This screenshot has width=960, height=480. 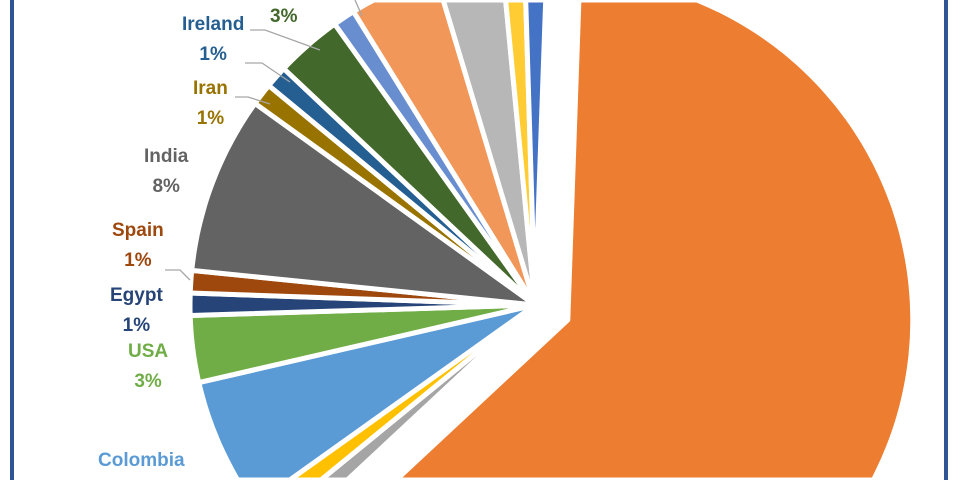 What do you see at coordinates (166, 156) in the screenshot?
I see `label-india-name: India` at bounding box center [166, 156].